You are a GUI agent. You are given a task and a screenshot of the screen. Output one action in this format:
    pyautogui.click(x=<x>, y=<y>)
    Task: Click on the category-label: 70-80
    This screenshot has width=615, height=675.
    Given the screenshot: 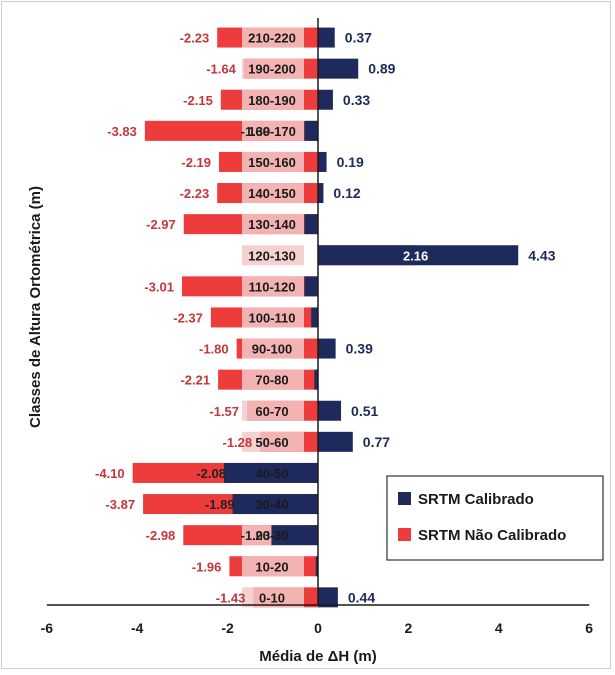 What is the action you would take?
    pyautogui.click(x=271, y=380)
    